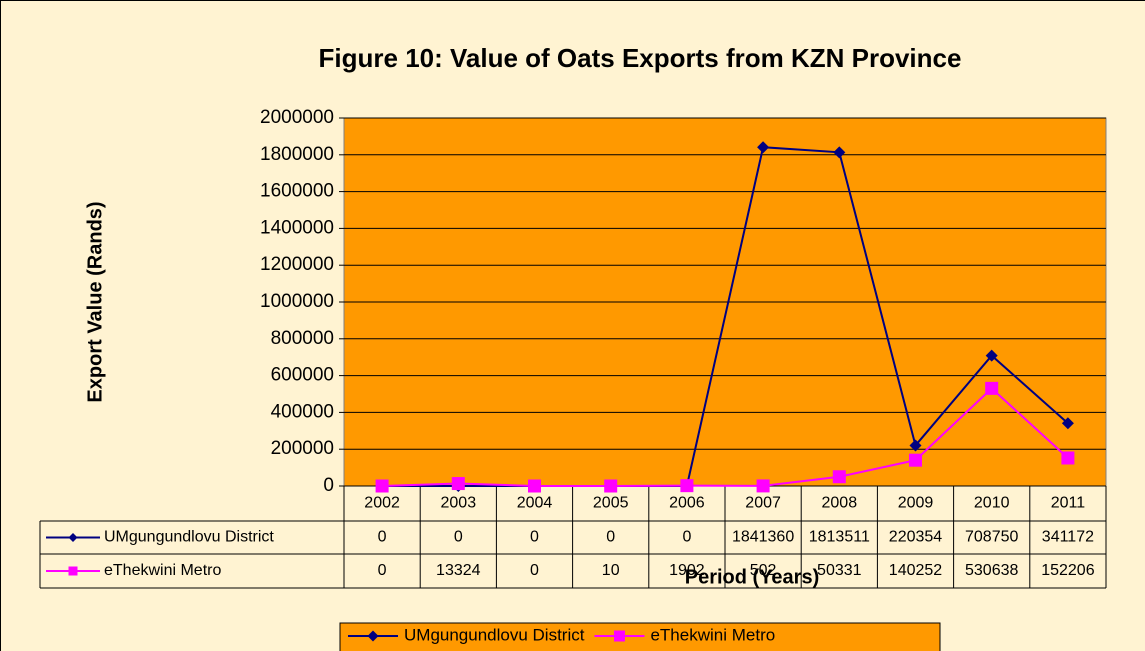 The width and height of the screenshot is (1145, 651). I want to click on y-tick-label: 400000, so click(302, 411).